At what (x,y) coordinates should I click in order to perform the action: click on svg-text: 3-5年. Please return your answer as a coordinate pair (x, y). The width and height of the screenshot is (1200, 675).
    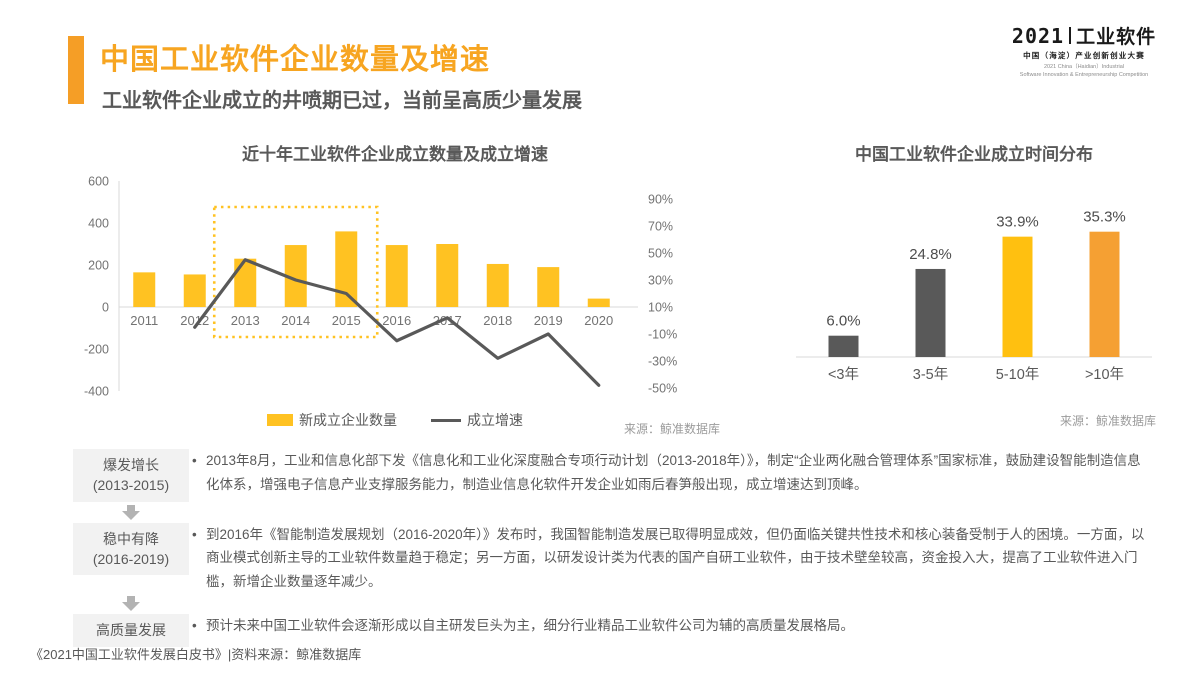
    Looking at the image, I should click on (930, 374).